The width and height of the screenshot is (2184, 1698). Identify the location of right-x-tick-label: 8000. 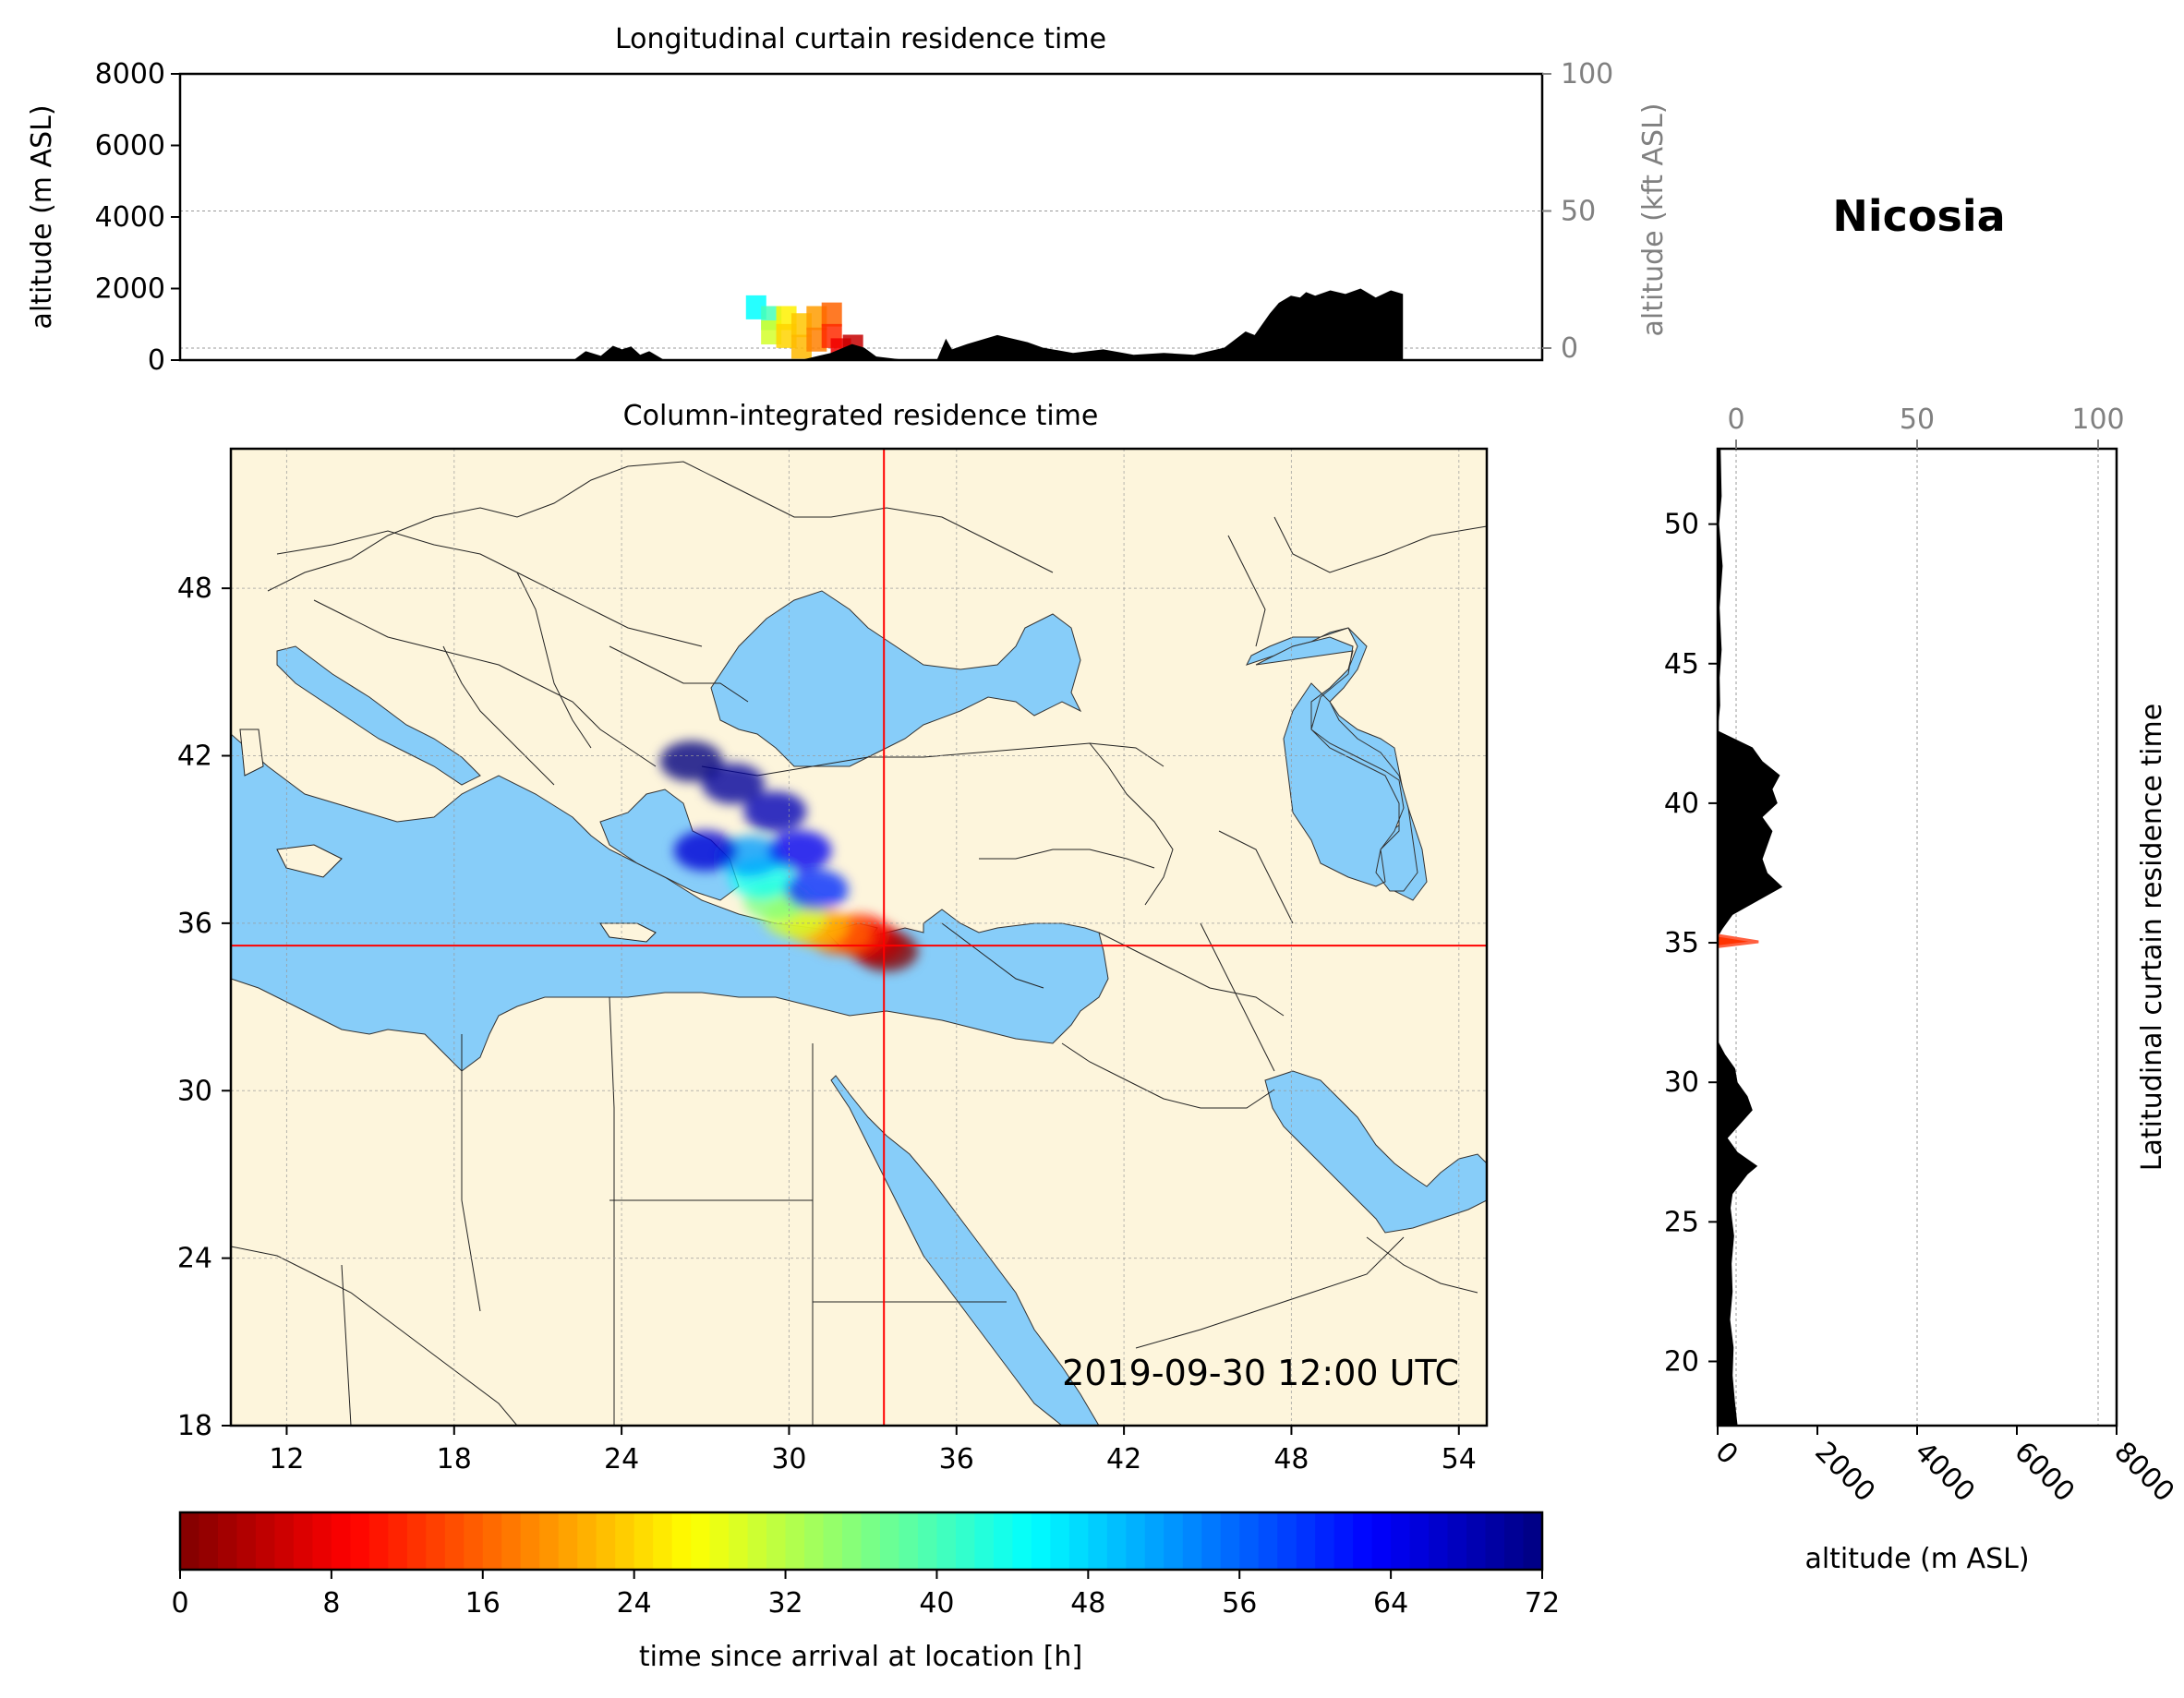
(2143, 1472).